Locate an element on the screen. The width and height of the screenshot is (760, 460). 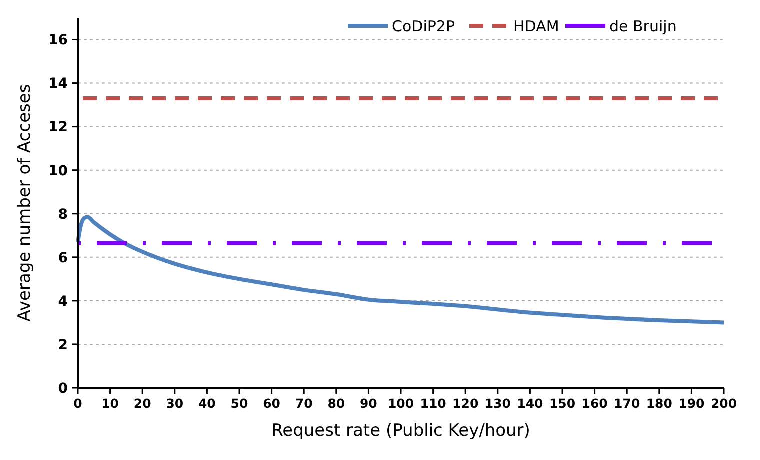
y-tick-label: 12 is located at coordinates (58, 128).